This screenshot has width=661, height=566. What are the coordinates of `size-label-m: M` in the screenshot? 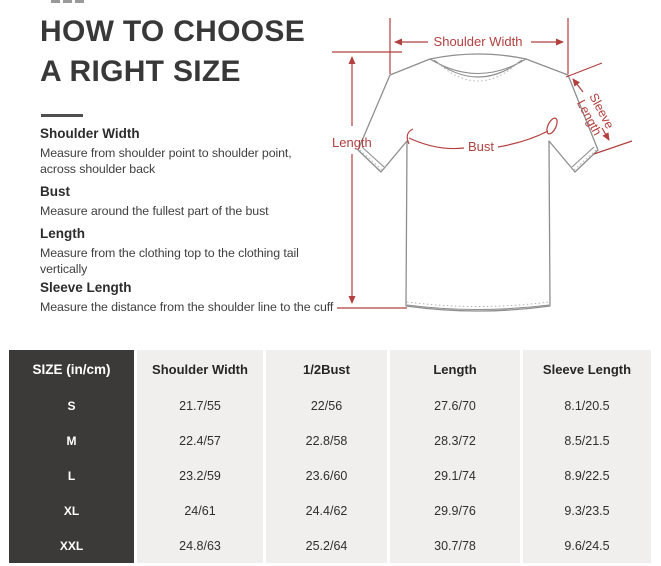 It's located at (71, 440).